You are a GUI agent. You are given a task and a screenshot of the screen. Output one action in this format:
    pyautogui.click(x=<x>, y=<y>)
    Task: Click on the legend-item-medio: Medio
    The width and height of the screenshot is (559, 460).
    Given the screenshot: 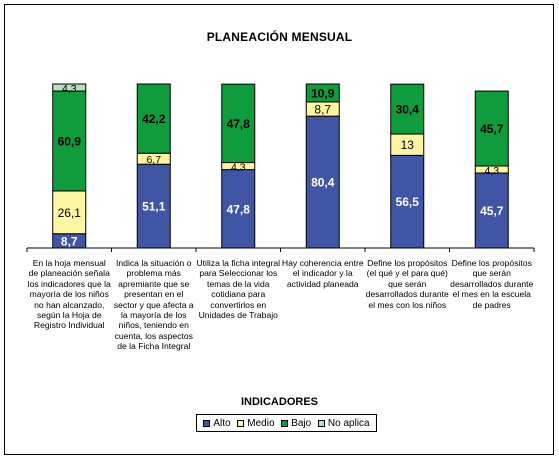 What is the action you would take?
    pyautogui.click(x=256, y=423)
    